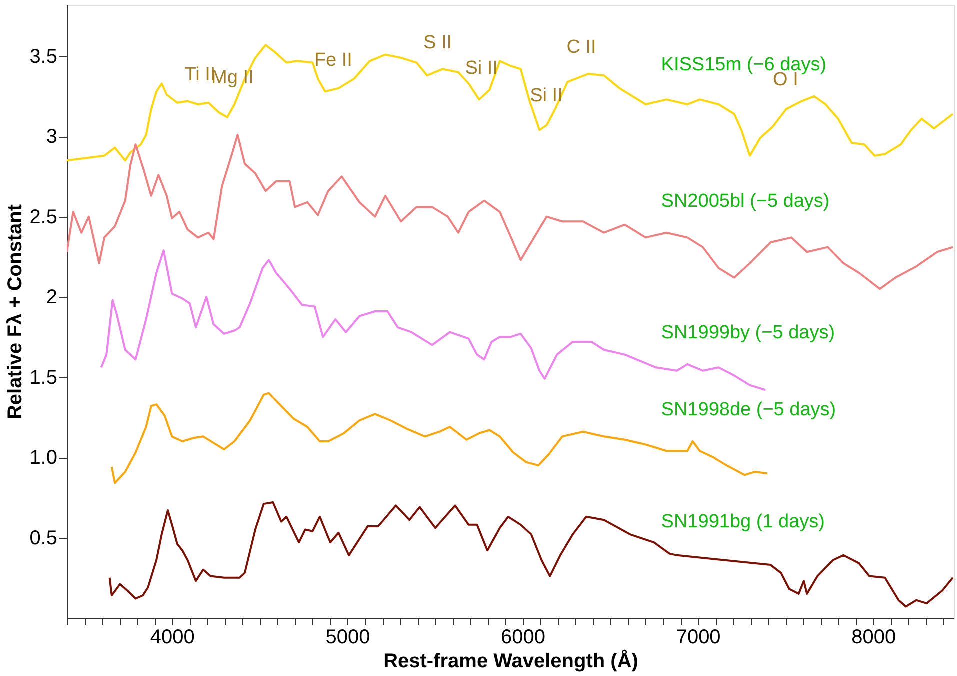 This screenshot has width=957, height=676. What do you see at coordinates (743, 522) in the screenshot?
I see `series-label: SN1991bg (1 days)` at bounding box center [743, 522].